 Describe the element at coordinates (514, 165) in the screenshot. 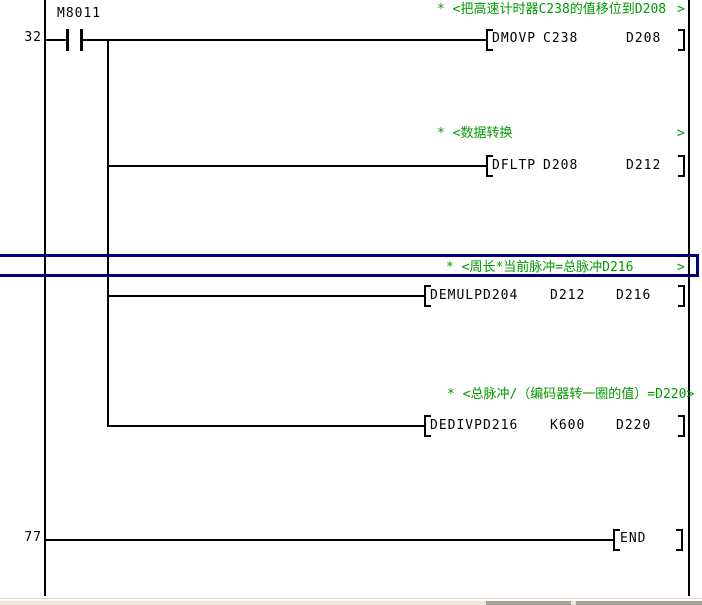

I see `instruction-name: DFLTP` at that location.